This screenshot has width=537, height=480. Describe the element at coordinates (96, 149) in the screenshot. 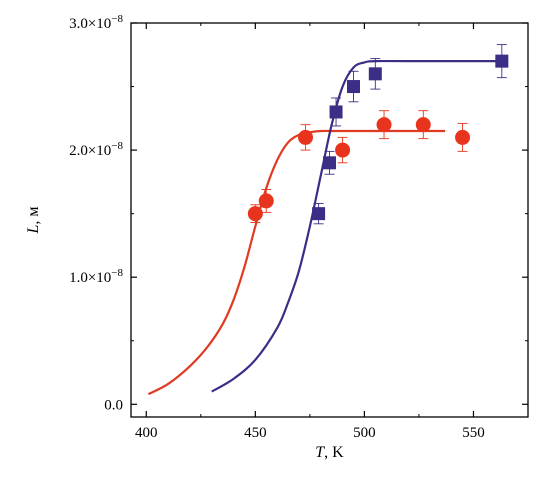

I see `y-tick-label: 2.0×10⁻⁸` at that location.